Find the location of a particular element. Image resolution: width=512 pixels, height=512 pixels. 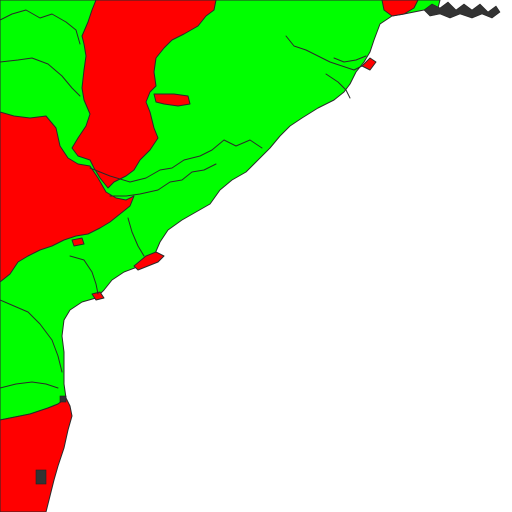

red-region-estuary is located at coordinates (369, 64).